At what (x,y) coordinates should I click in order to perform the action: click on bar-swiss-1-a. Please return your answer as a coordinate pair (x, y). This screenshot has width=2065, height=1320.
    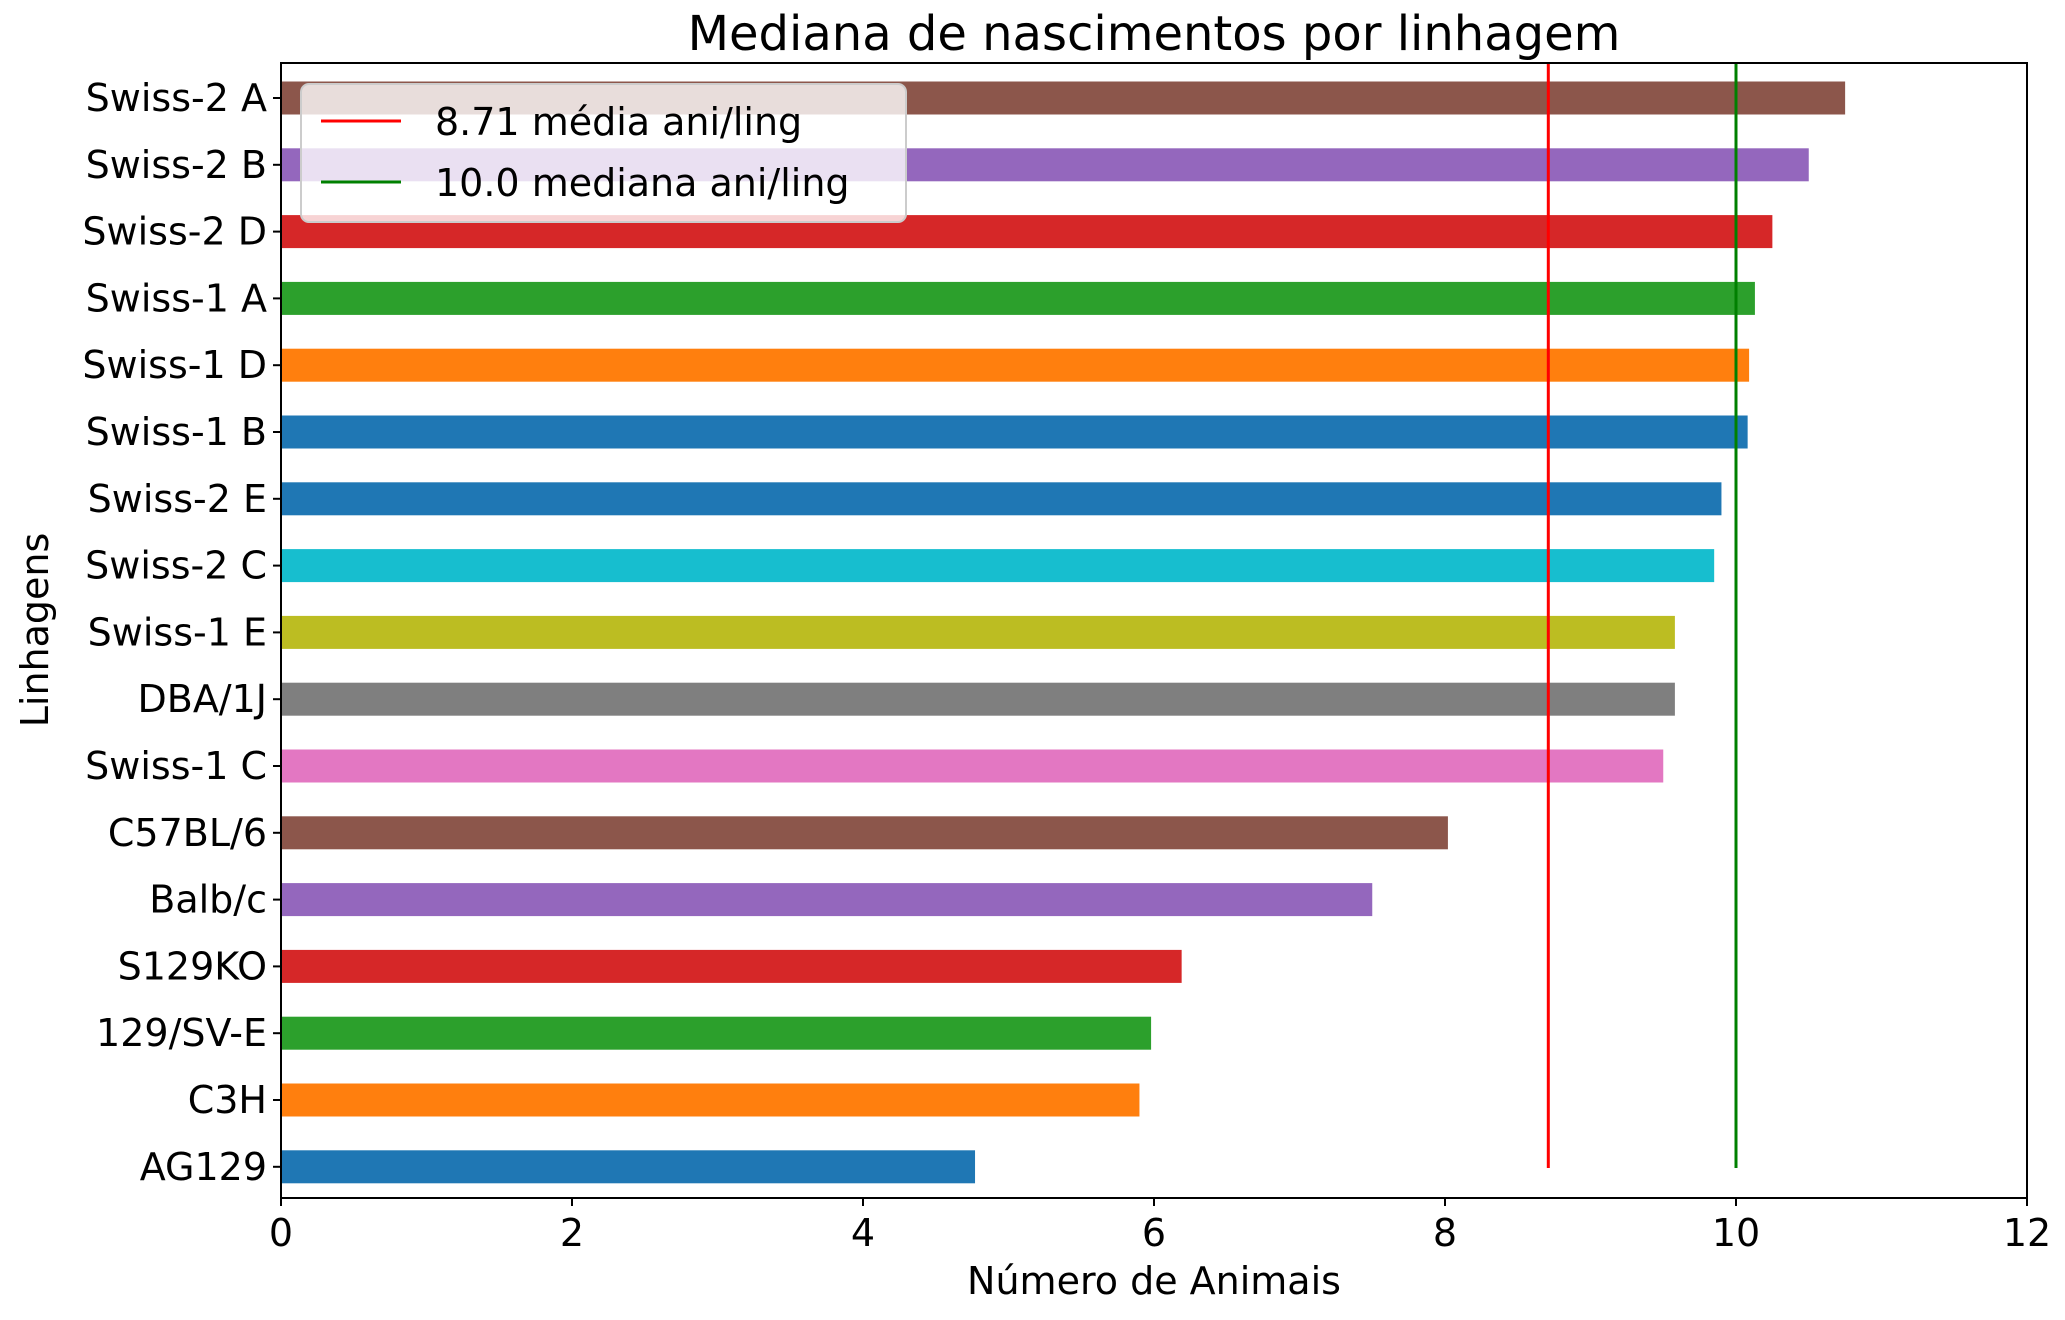
    Looking at the image, I should click on (1018, 298).